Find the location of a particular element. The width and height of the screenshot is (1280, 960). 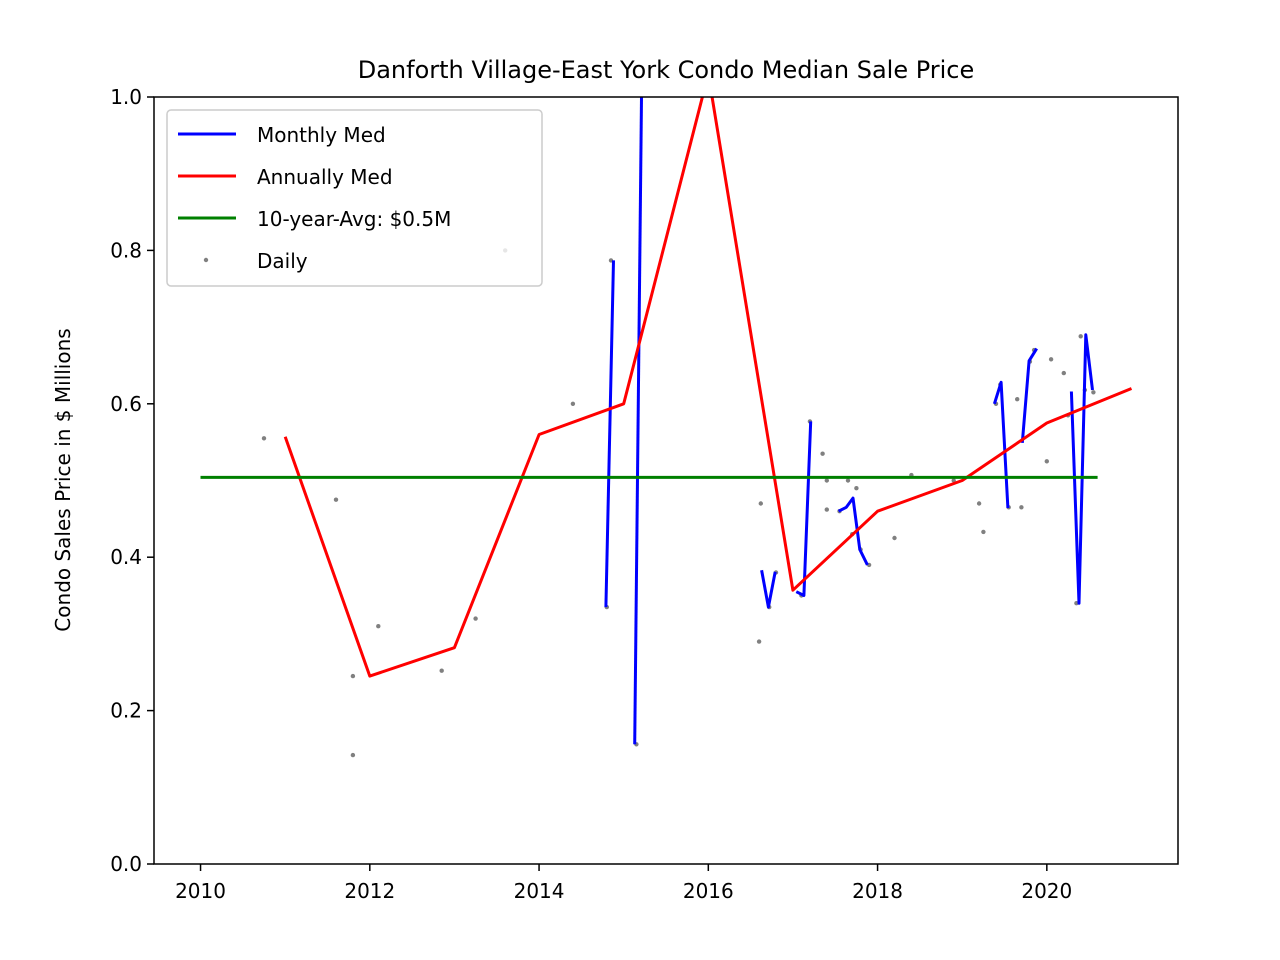

x-axis: 2010 2012 2014 2016 2018 2020 is located at coordinates (623, 883).